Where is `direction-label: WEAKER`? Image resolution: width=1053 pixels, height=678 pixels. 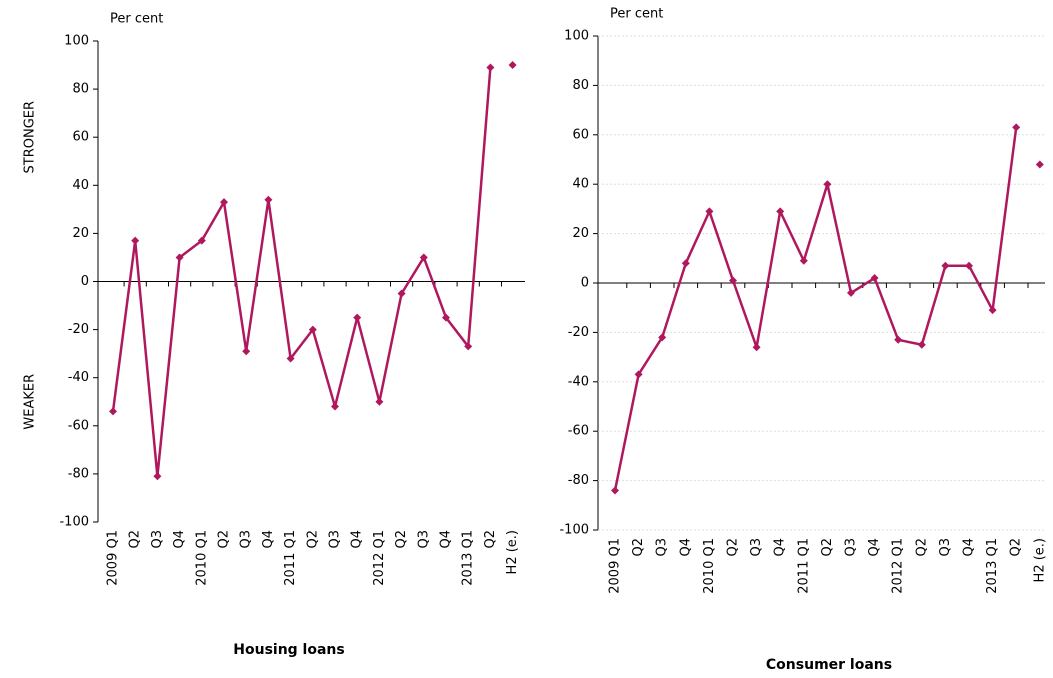
direction-label: WEAKER is located at coordinates (30, 402).